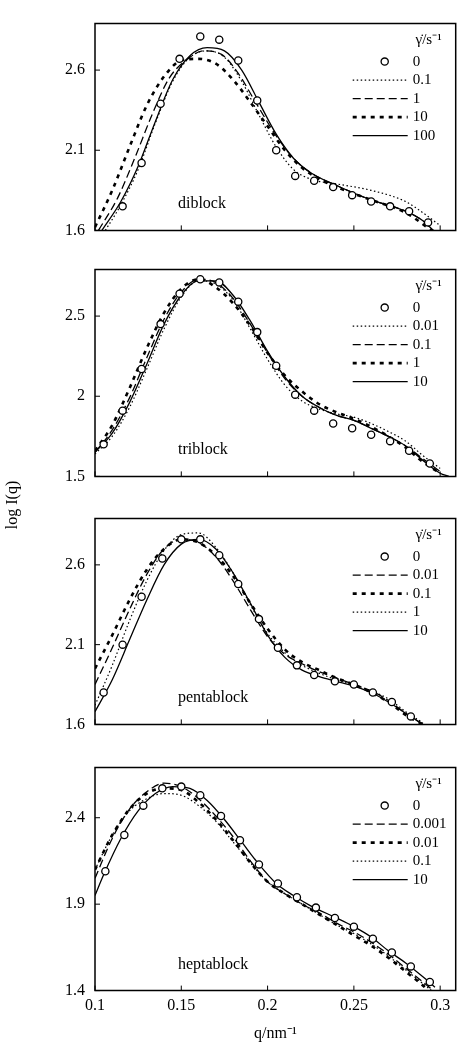 The width and height of the screenshot is (461, 1047). I want to click on annotation: pentablock, so click(213, 697).